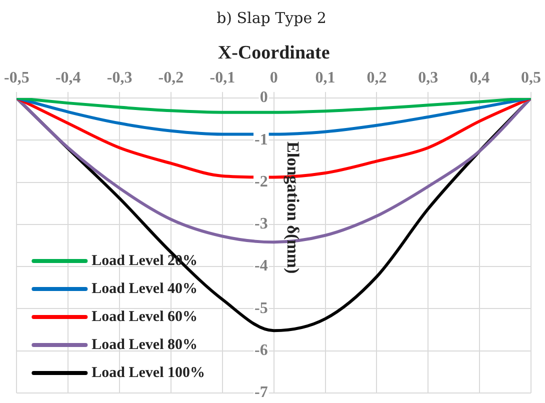  Describe the element at coordinates (261, 224) in the screenshot. I see `y-tick-label: -3` at that location.